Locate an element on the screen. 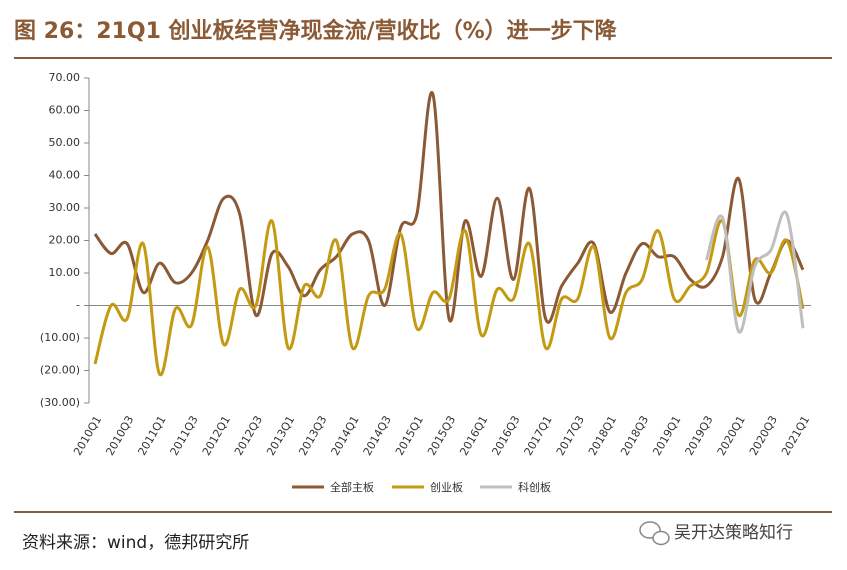 The image size is (847, 570). x-tick-label: 2013Q3 is located at coordinates (312, 436).